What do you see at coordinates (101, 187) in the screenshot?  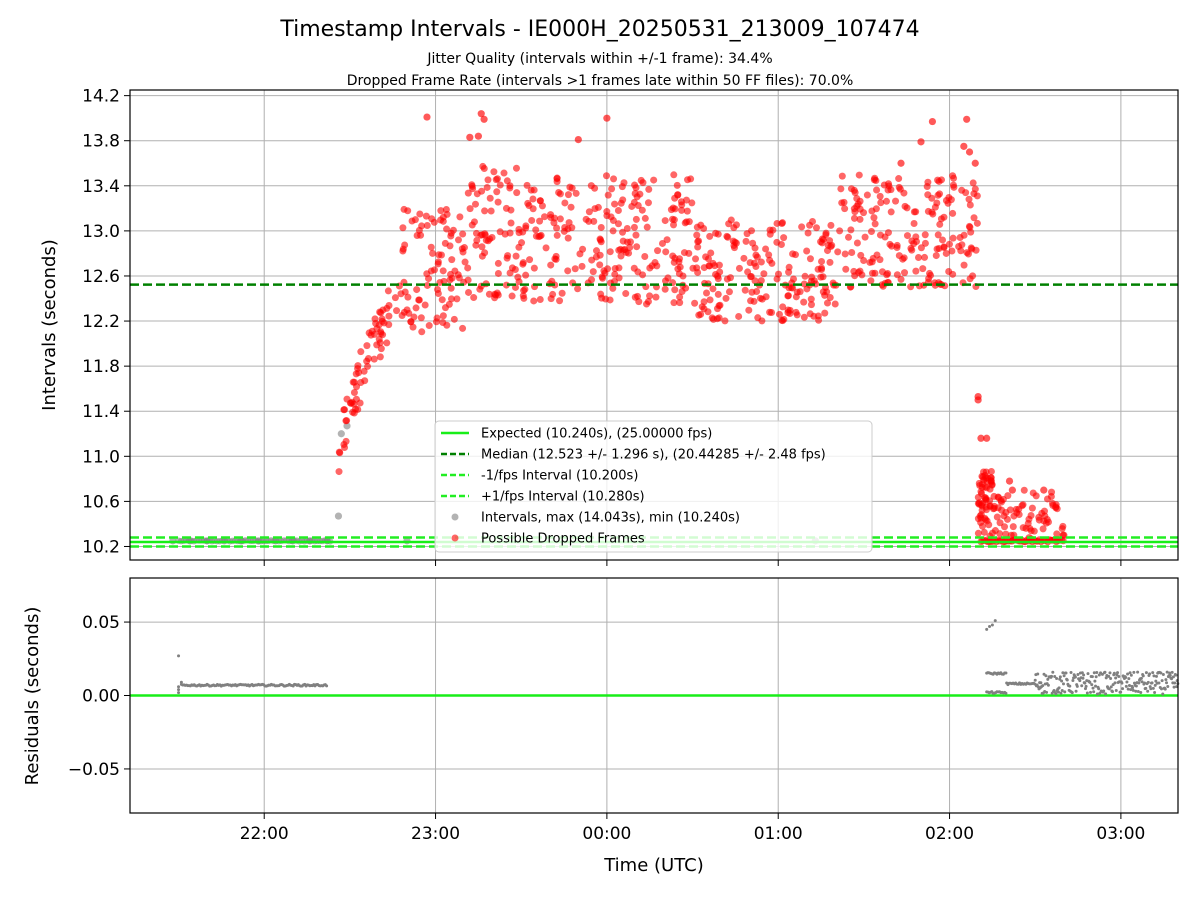 I see `intervals-y-tick-label: 13.4` at bounding box center [101, 187].